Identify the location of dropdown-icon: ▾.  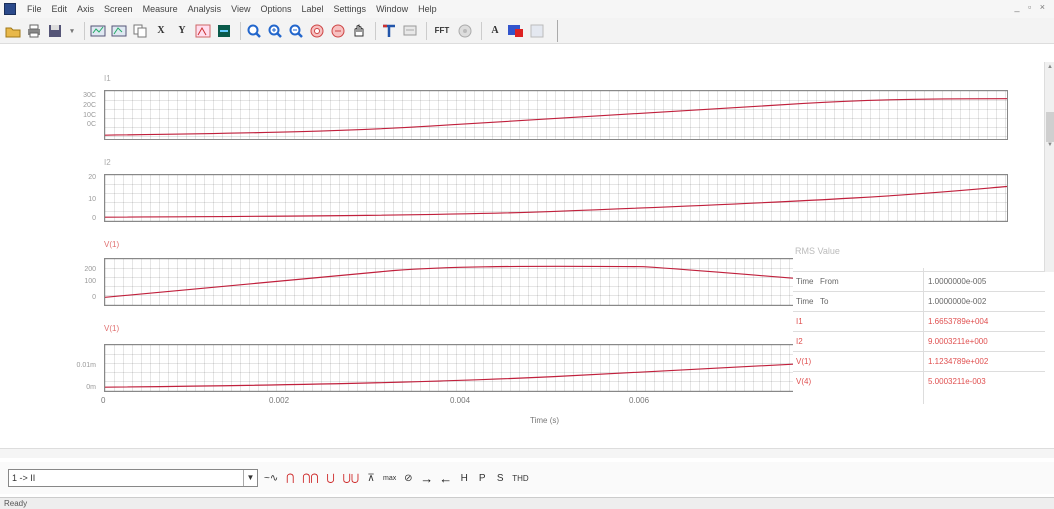
(72, 31).